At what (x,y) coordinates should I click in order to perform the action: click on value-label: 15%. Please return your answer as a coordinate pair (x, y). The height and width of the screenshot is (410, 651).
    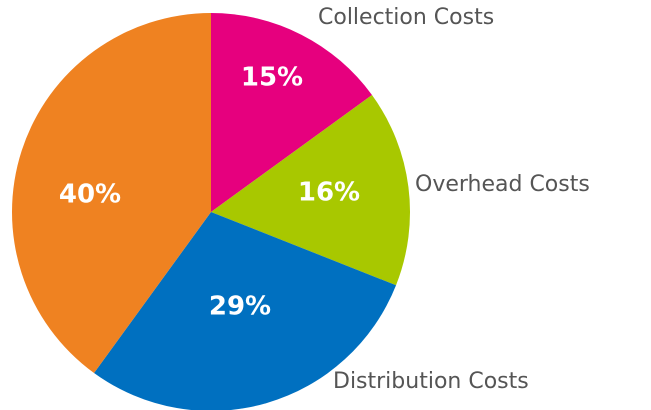
    Looking at the image, I should click on (272, 78).